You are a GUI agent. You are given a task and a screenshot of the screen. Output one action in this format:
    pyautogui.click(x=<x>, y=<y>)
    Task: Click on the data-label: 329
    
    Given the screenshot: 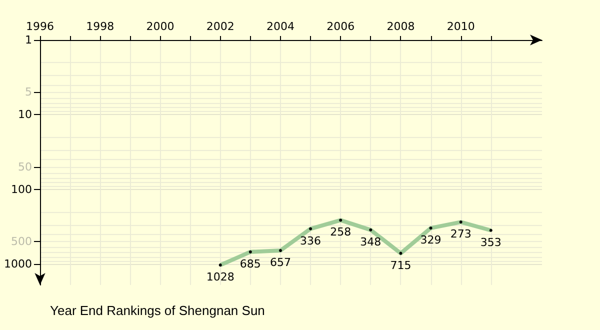 What is the action you would take?
    pyautogui.click(x=431, y=240)
    